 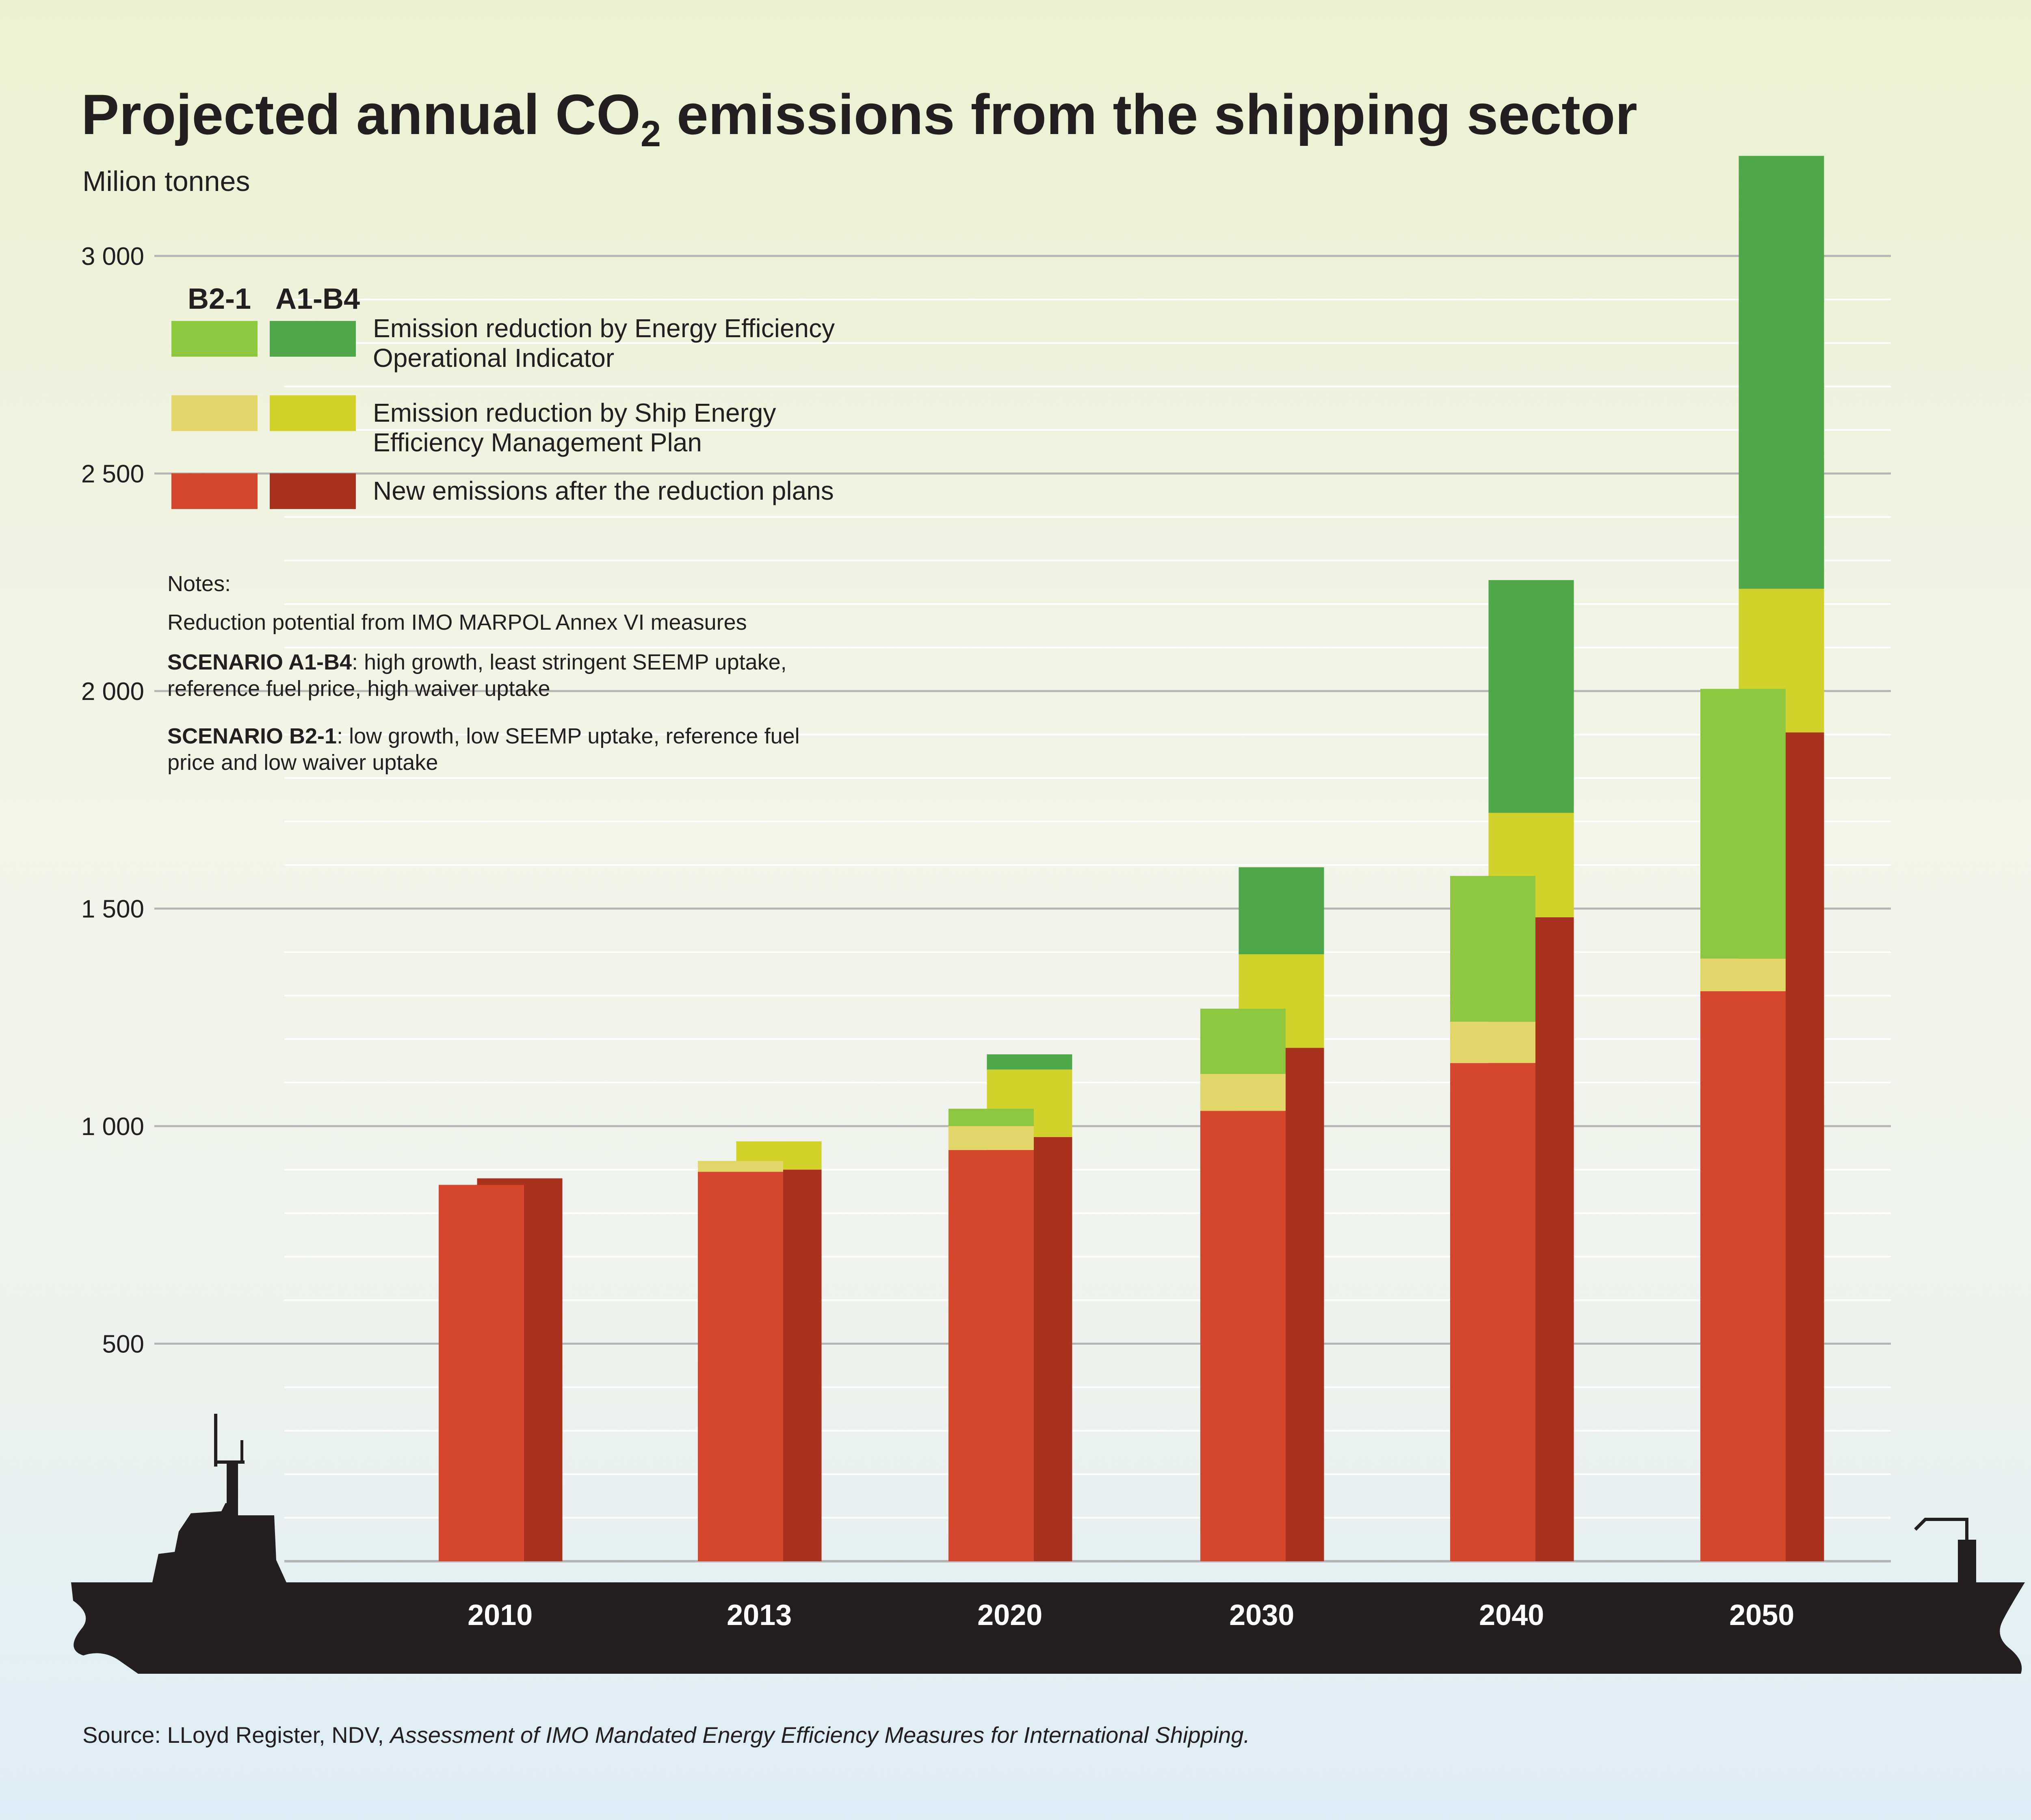 I want to click on y-tick-label: 500, so click(x=123, y=1344).